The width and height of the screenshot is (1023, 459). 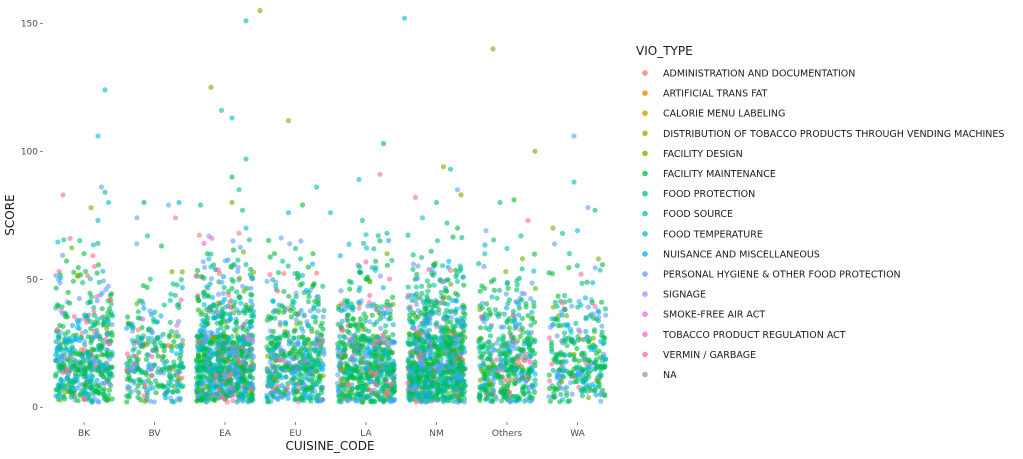 What do you see at coordinates (715, 94) in the screenshot?
I see `legend-label: ARTIFICIAL TRANS FAT` at bounding box center [715, 94].